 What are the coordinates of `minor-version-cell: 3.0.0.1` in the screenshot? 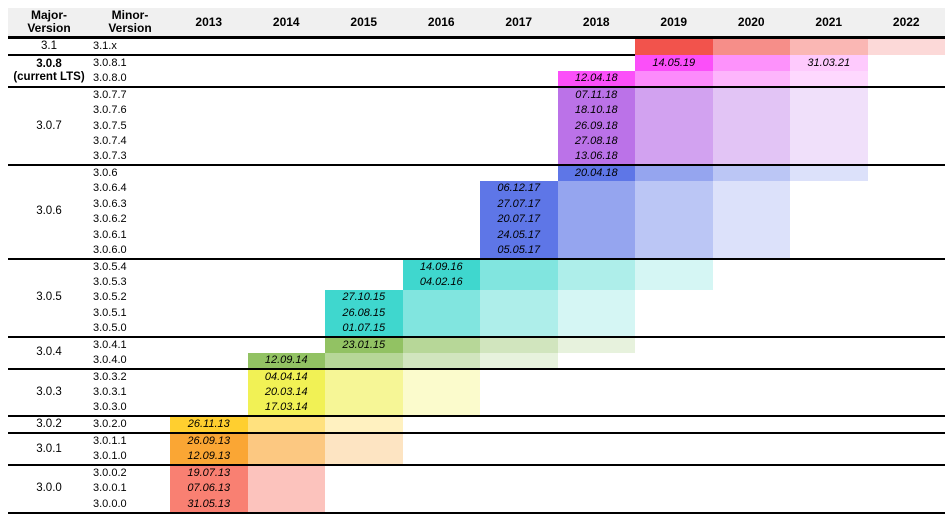 It's located at (110, 488).